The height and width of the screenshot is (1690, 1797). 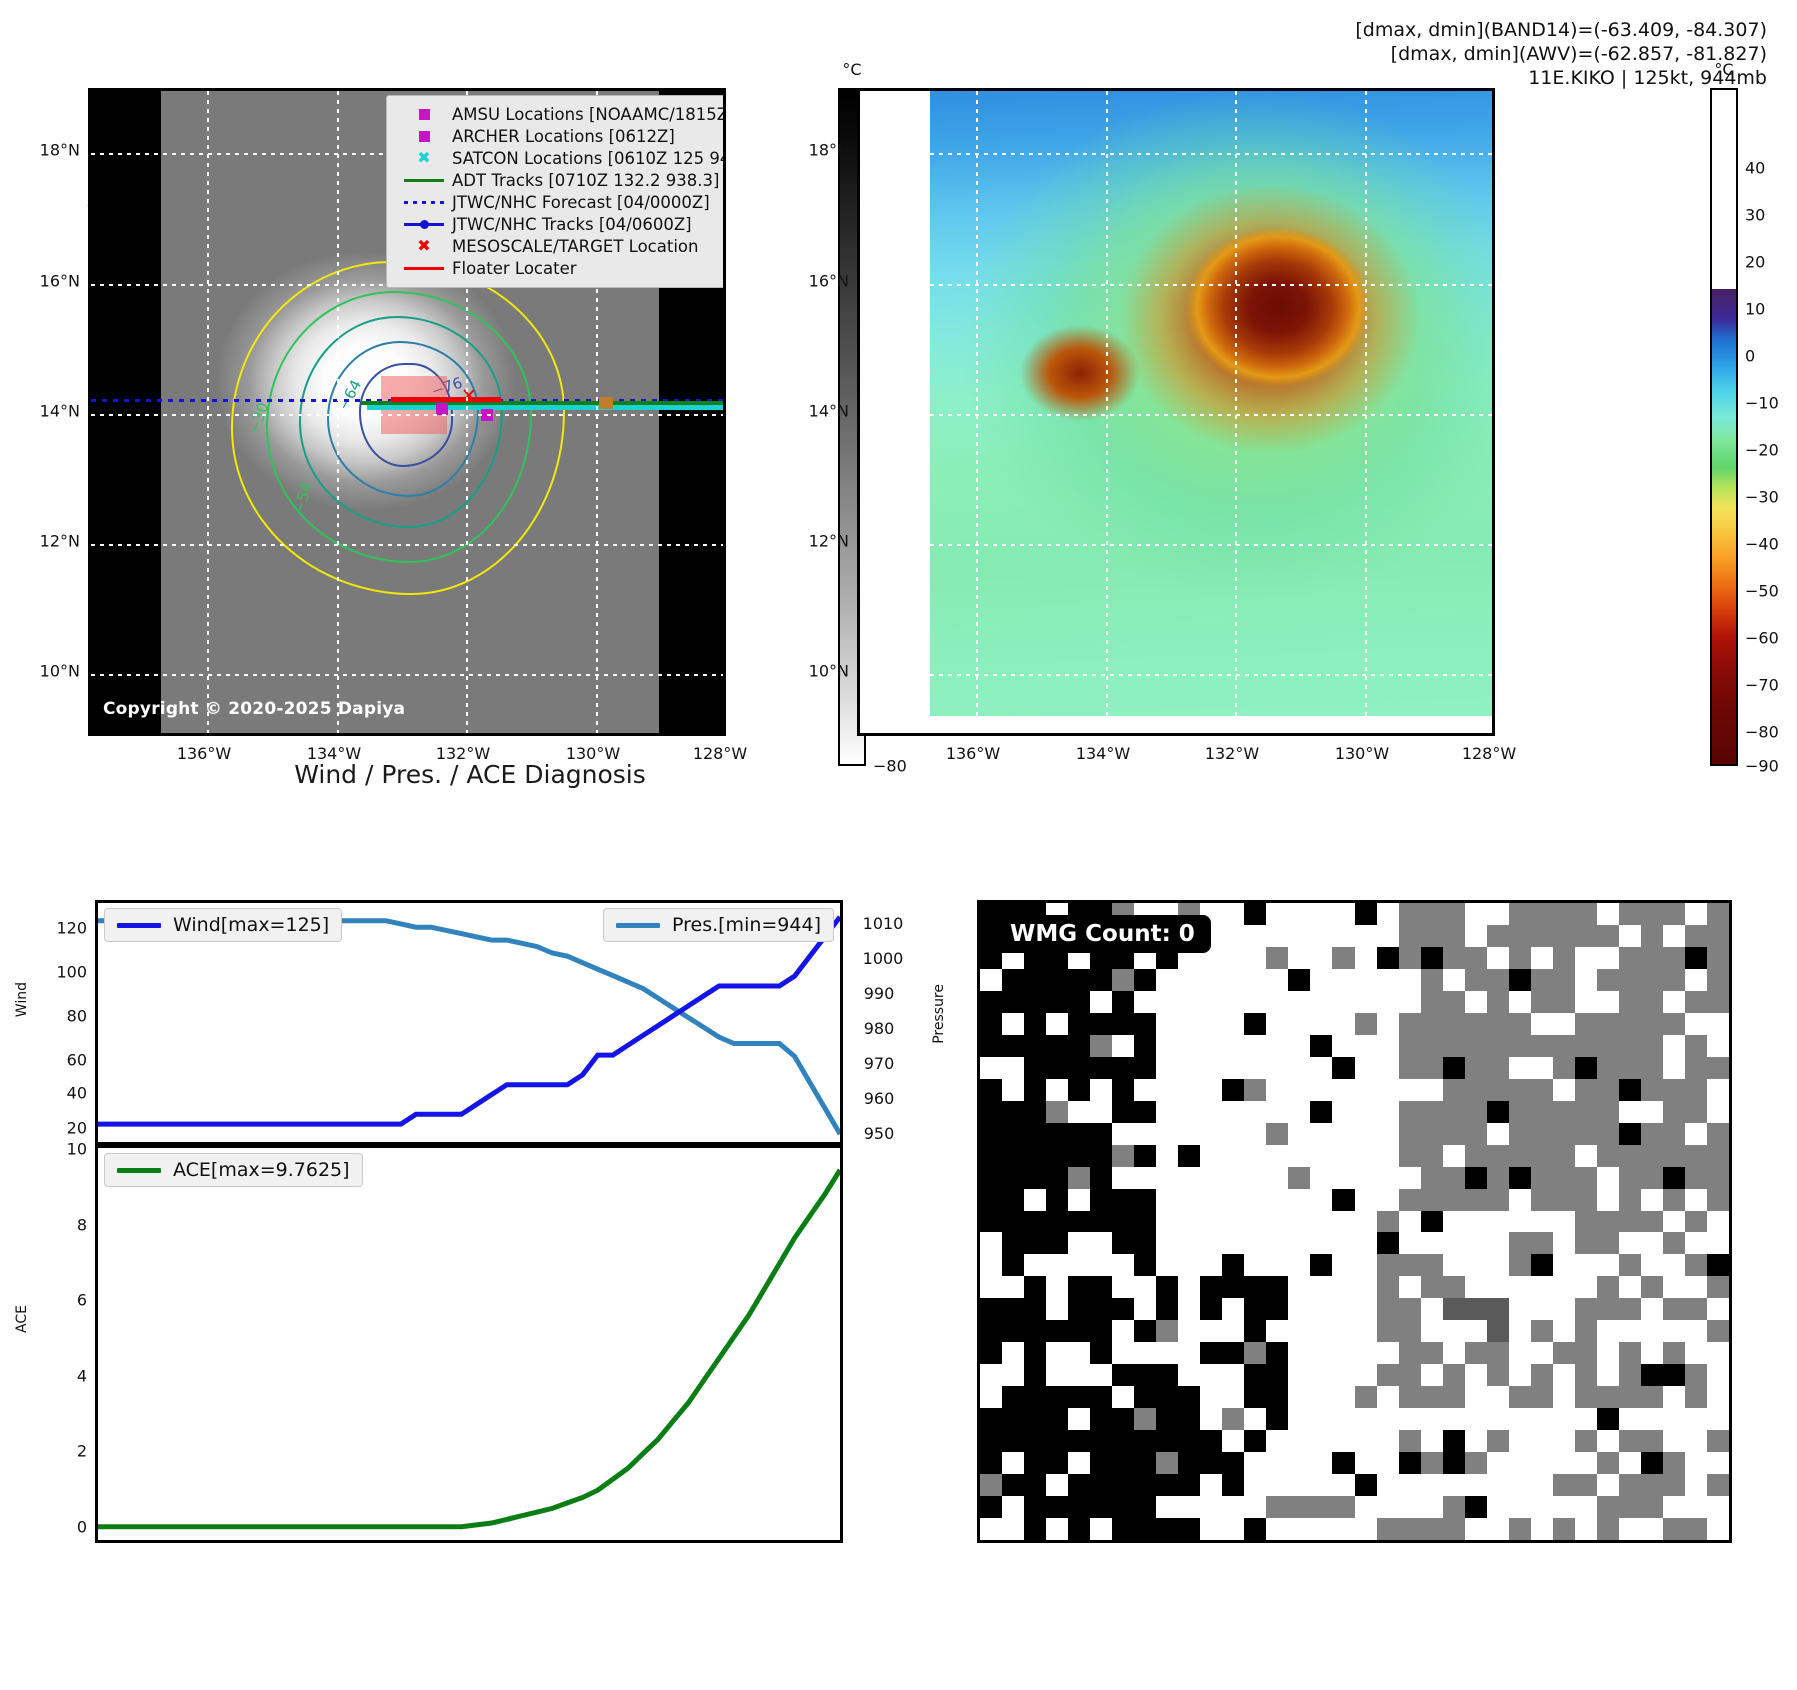 I want to click on awv-cb-tick-m20: −20, so click(x=1762, y=450).